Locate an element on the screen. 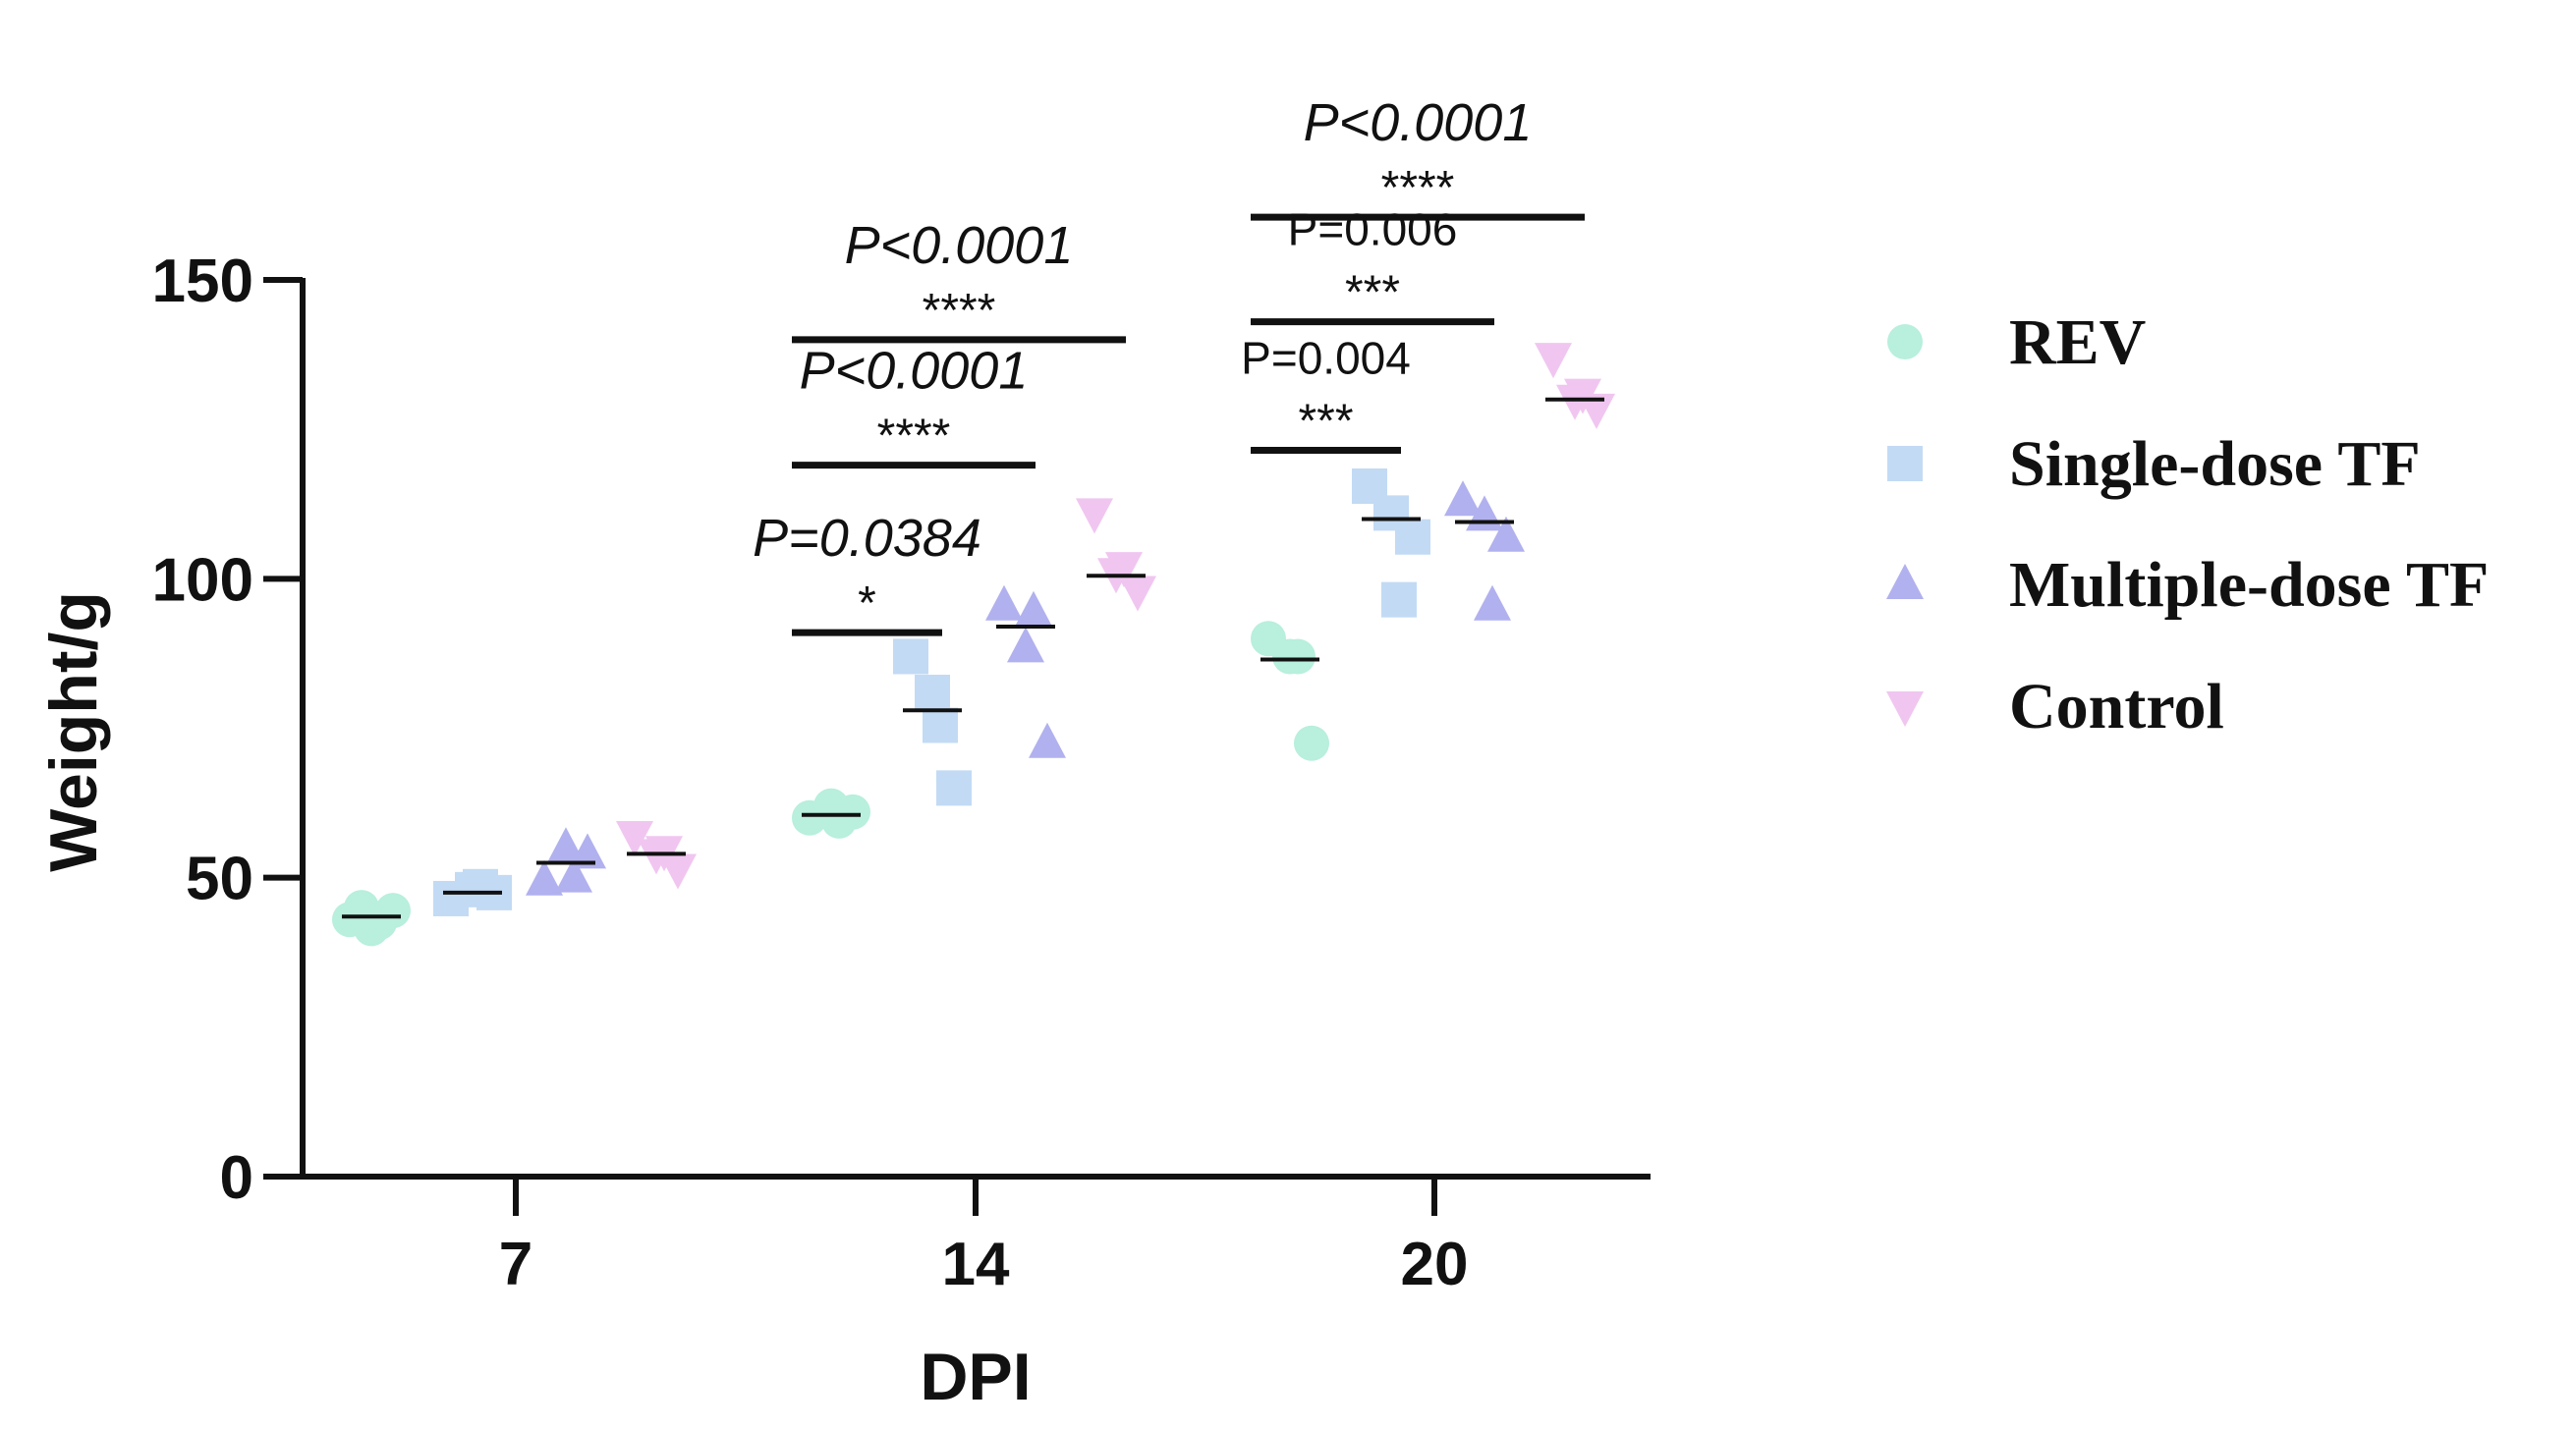 The height and width of the screenshot is (1429, 2576). legend-item-multiple-dose-tf: Multiple-dose TF is located at coordinates (2187, 585).